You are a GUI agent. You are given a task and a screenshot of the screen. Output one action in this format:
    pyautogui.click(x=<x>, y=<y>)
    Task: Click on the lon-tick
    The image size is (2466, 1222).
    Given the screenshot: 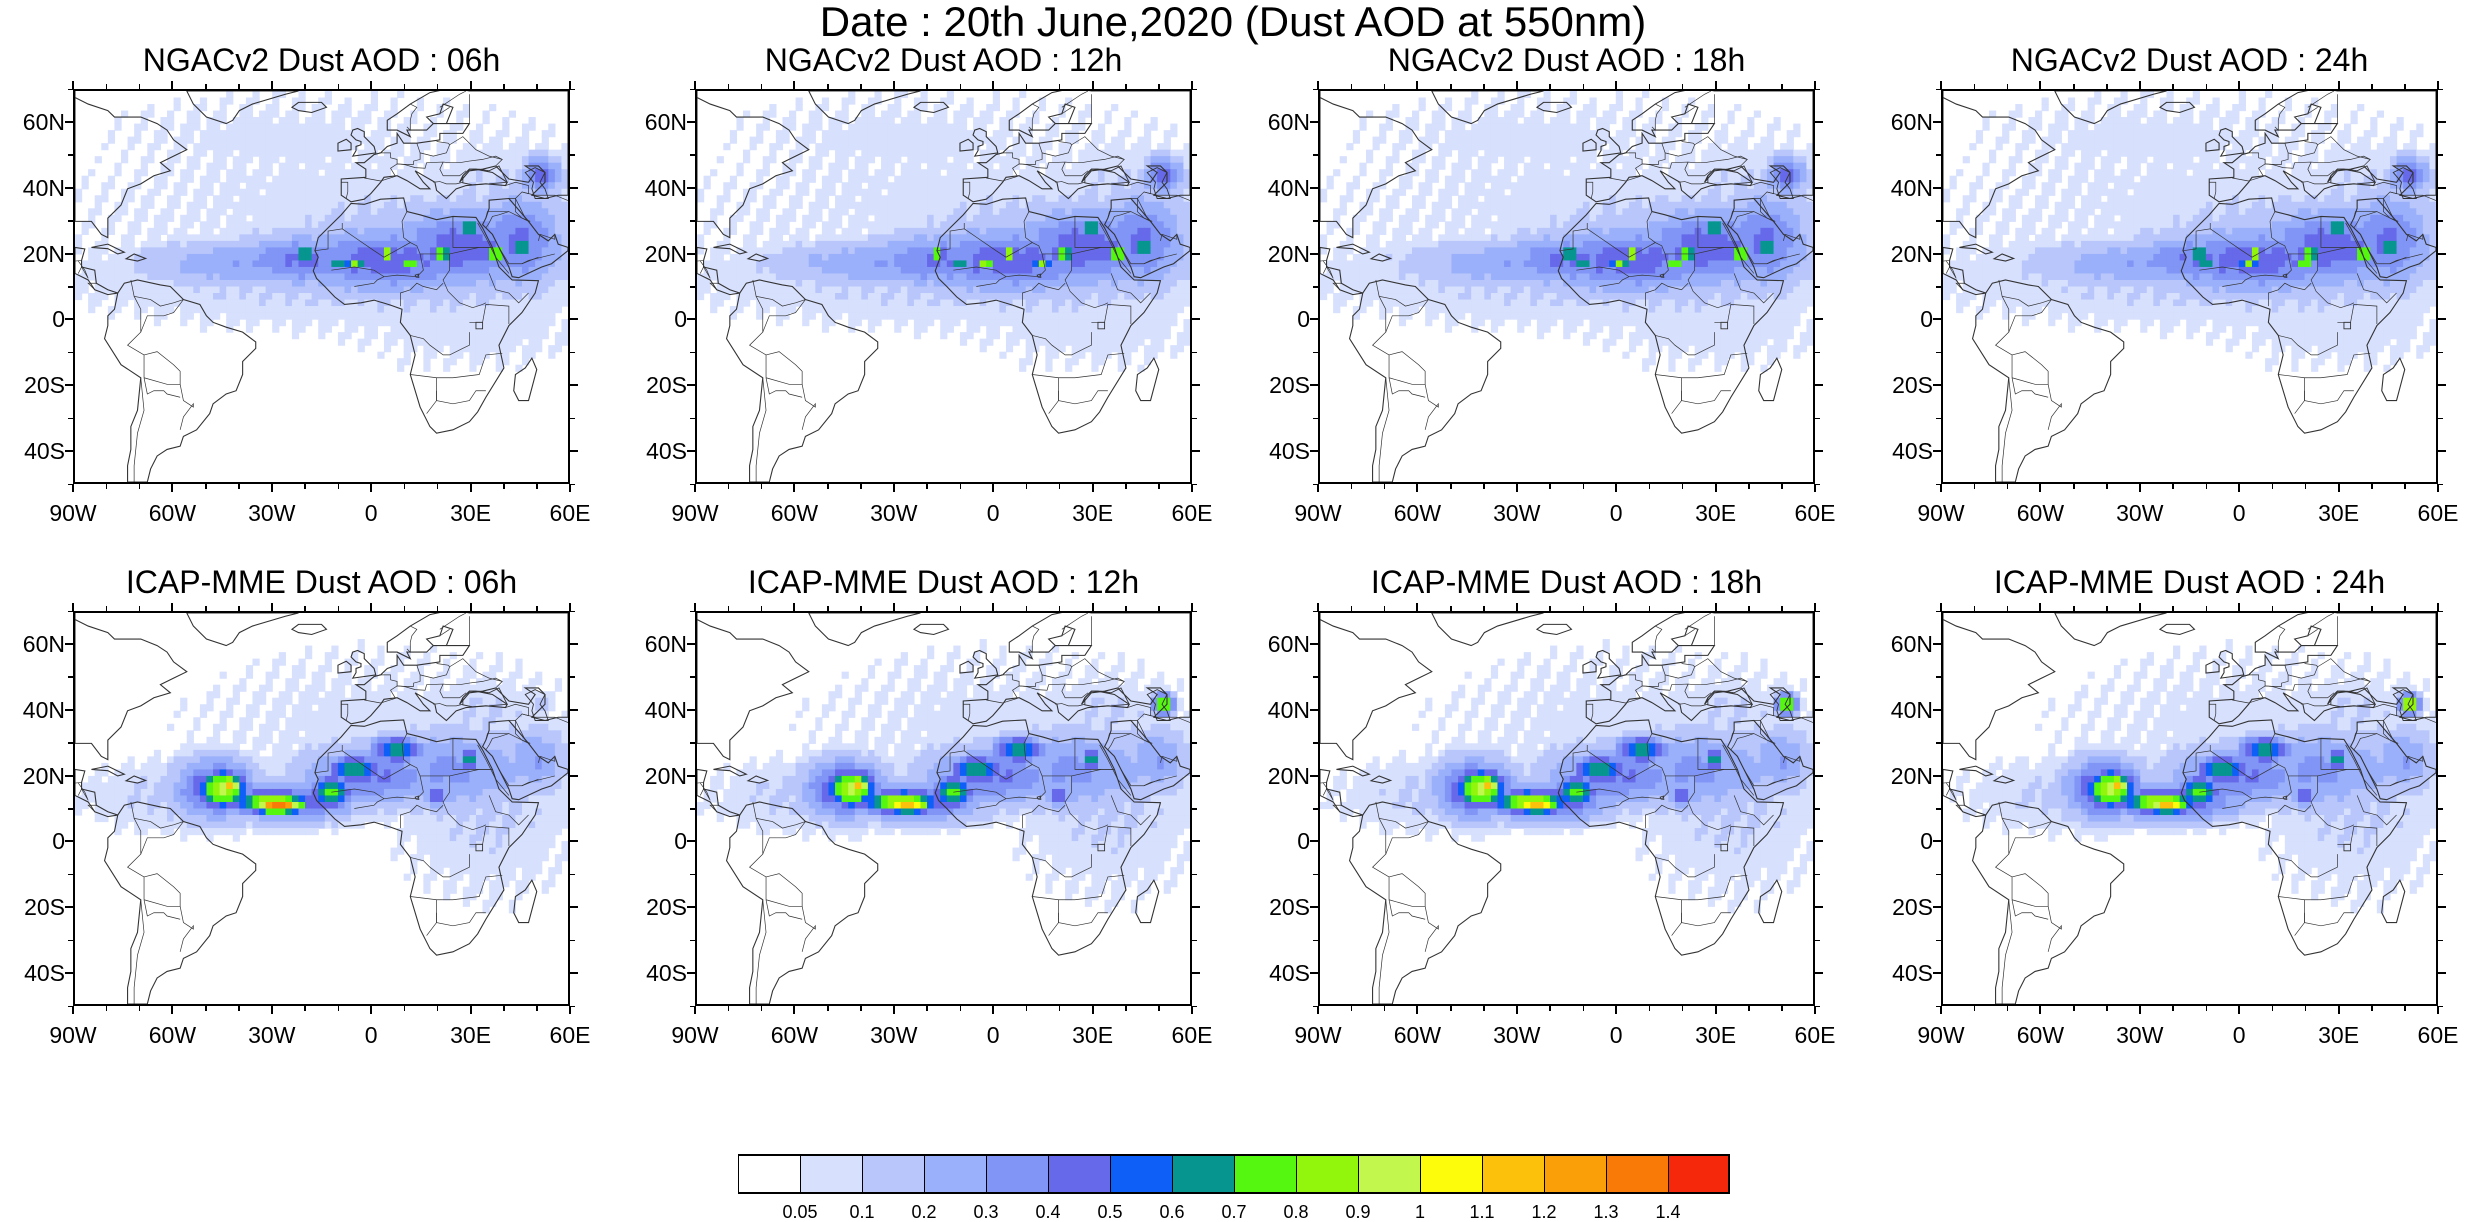 What is the action you would take?
    pyautogui.click(x=371, y=85)
    